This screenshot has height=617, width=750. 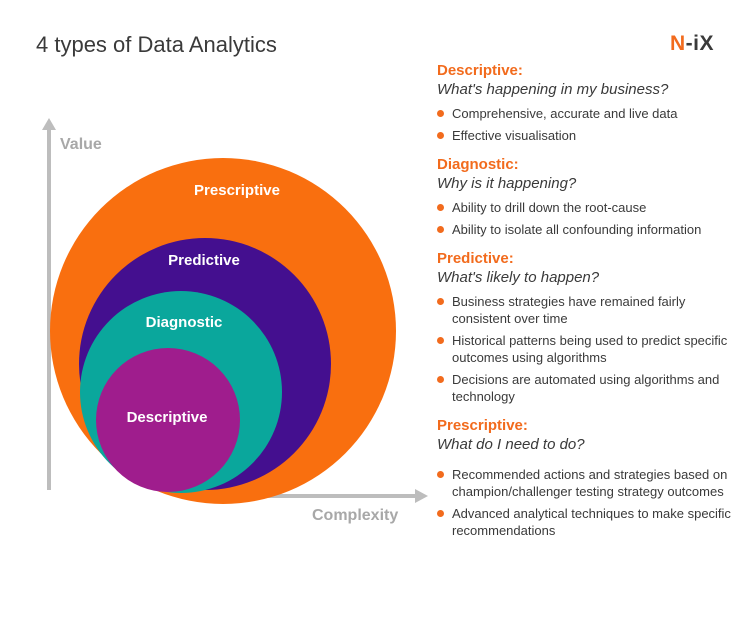 What do you see at coordinates (156, 44) in the screenshot?
I see `page-title: 4 types of Data Analytics` at bounding box center [156, 44].